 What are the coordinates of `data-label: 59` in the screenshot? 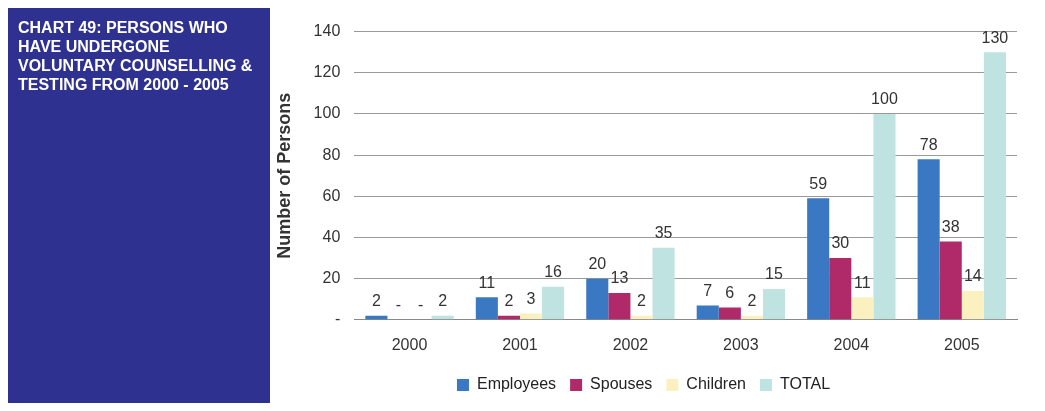 It's located at (818, 183).